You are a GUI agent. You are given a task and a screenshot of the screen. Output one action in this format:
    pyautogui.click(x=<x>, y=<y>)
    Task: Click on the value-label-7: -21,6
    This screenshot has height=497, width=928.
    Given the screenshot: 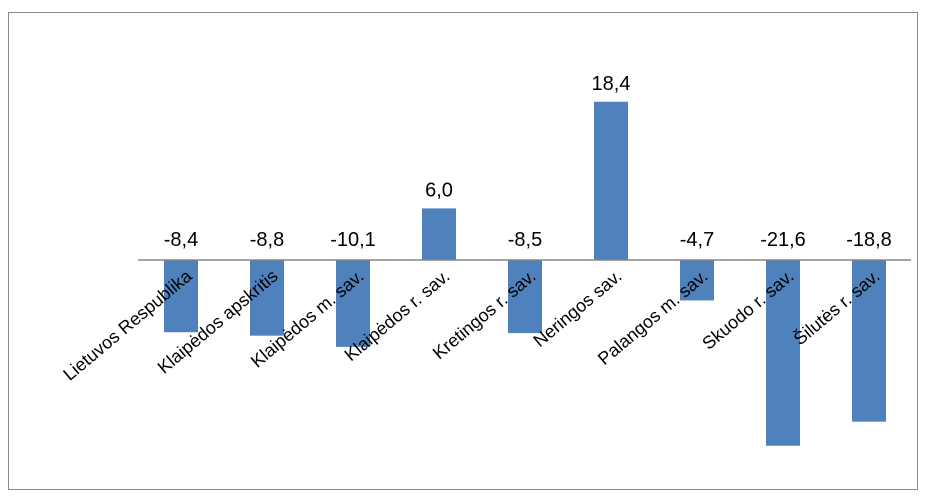 What is the action you would take?
    pyautogui.click(x=783, y=240)
    